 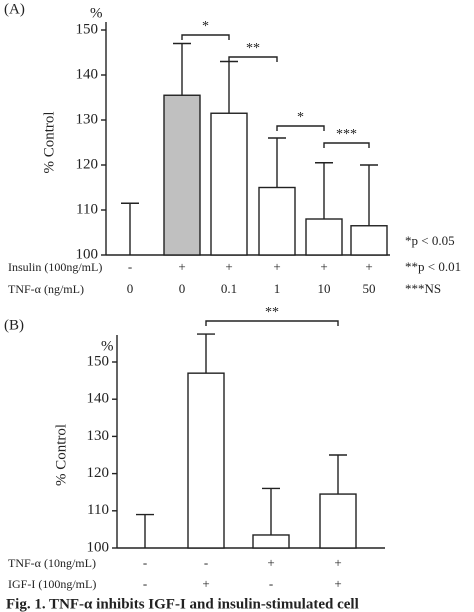 What do you see at coordinates (277, 288) in the screenshot?
I see `condition-value: 1` at bounding box center [277, 288].